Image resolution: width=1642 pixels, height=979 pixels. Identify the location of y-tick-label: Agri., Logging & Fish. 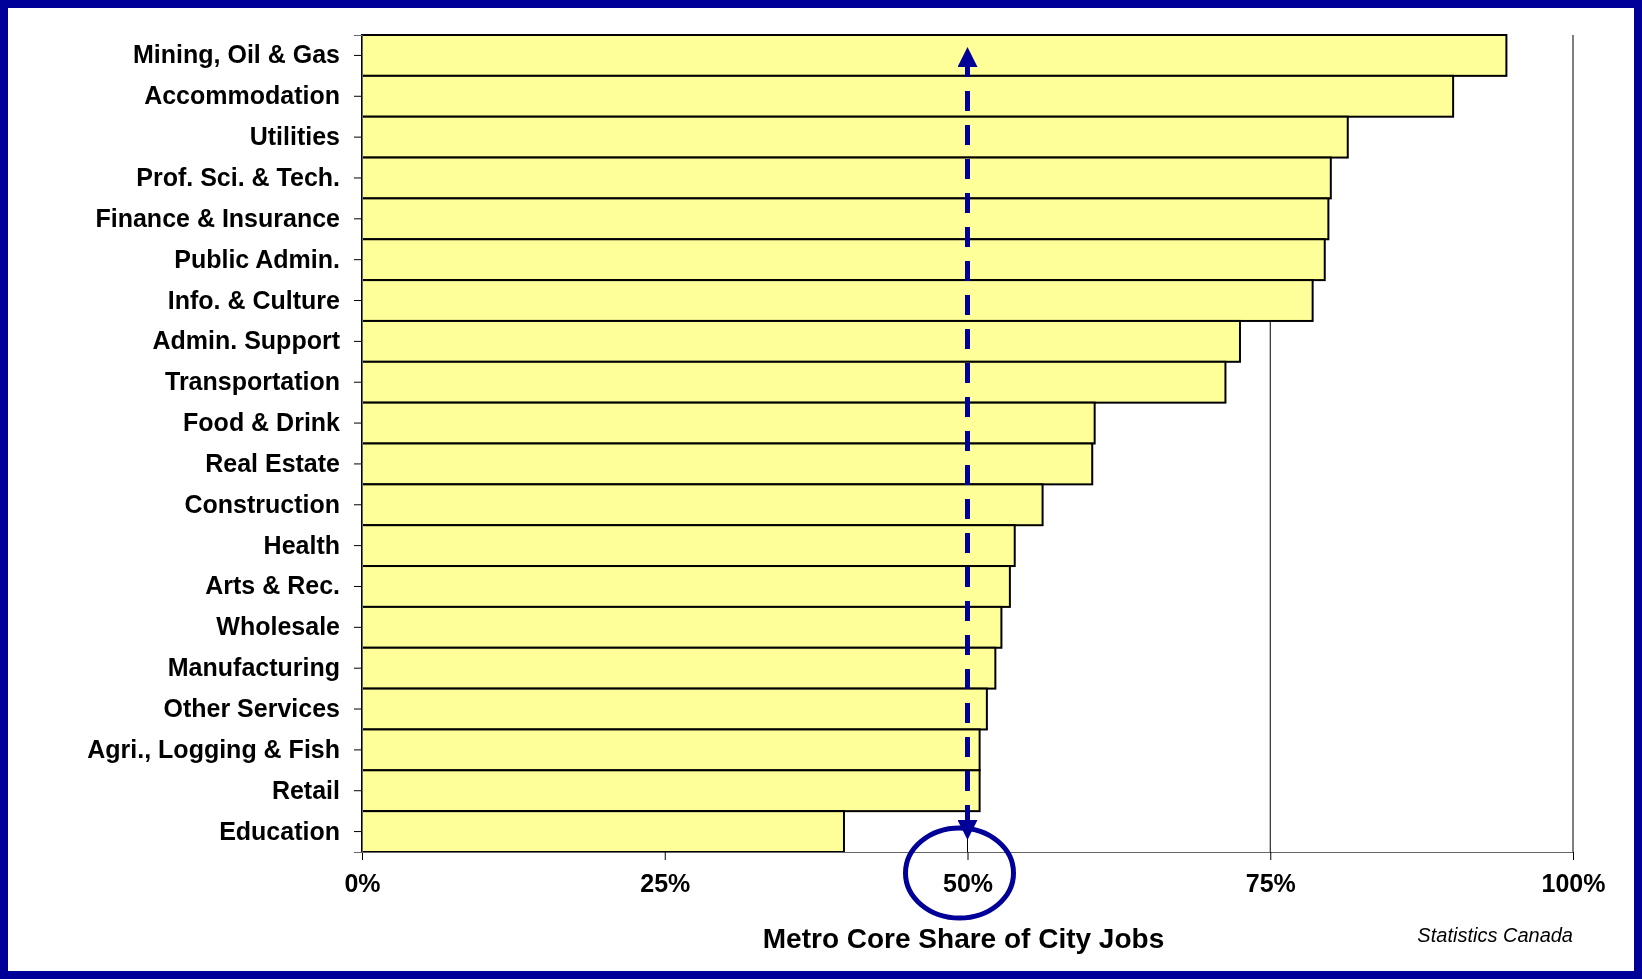
(213, 748).